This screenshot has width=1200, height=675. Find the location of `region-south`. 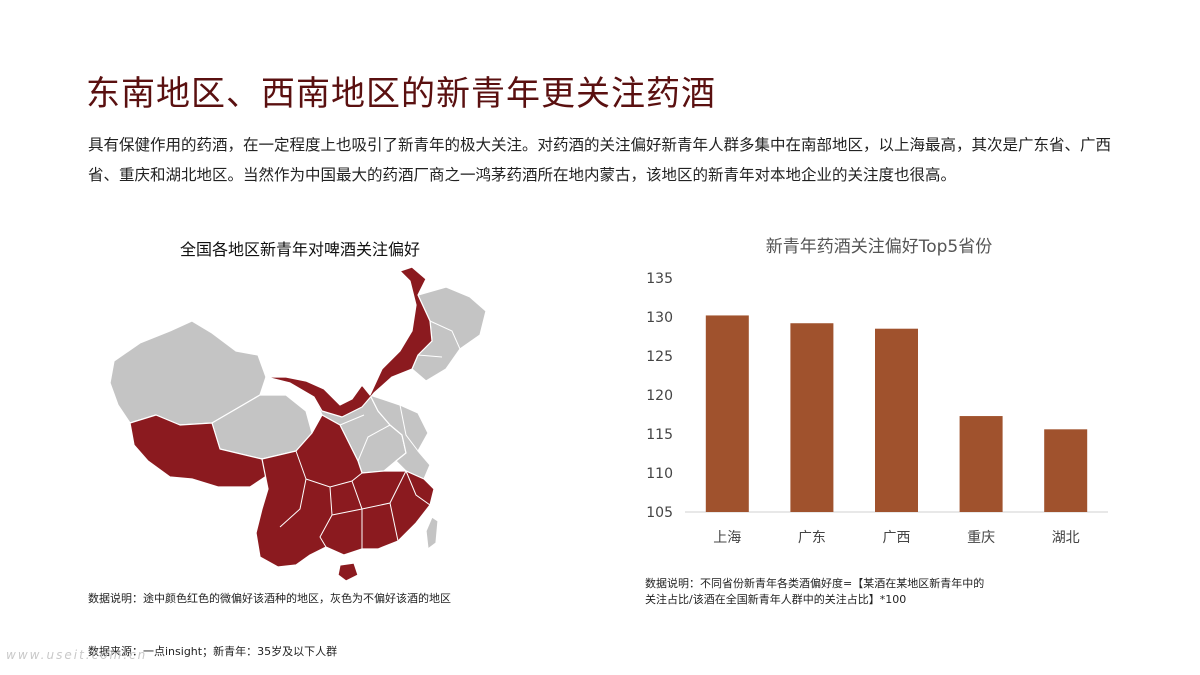

region-south is located at coordinates (345, 491).